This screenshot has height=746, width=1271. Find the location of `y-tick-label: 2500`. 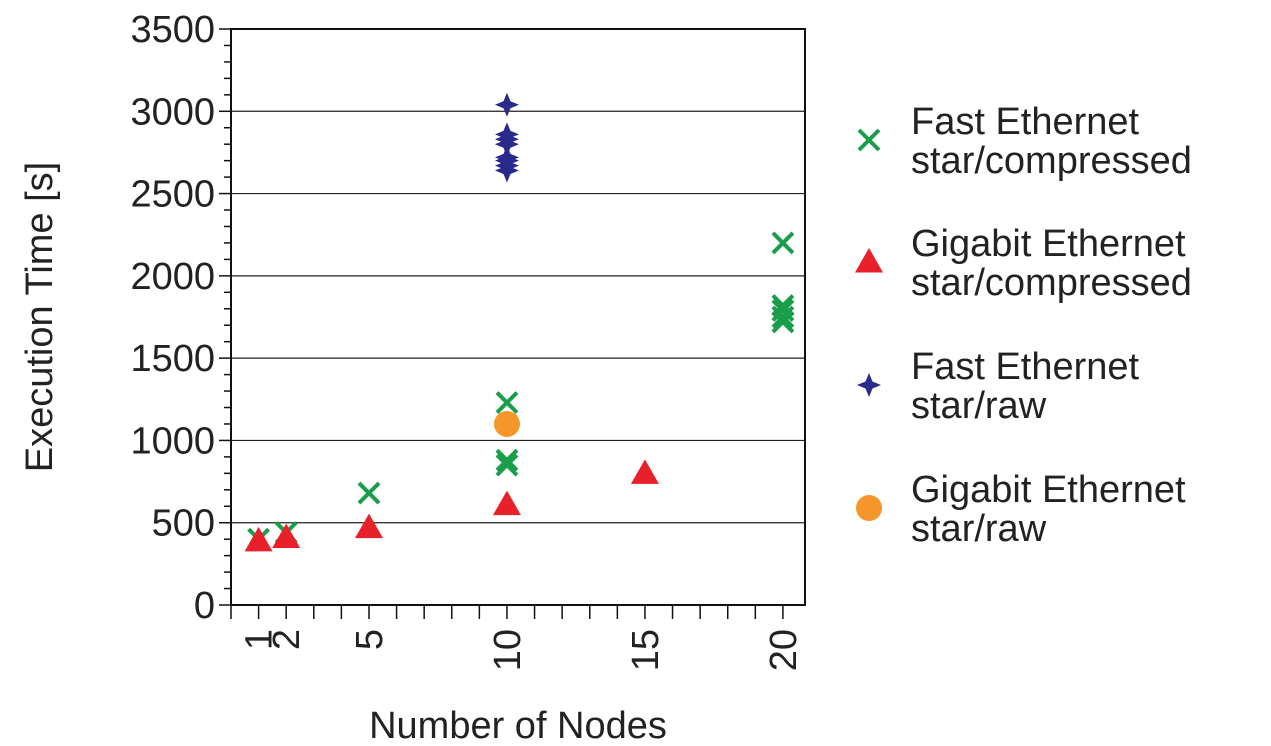

y-tick-label: 2500 is located at coordinates (172, 195).